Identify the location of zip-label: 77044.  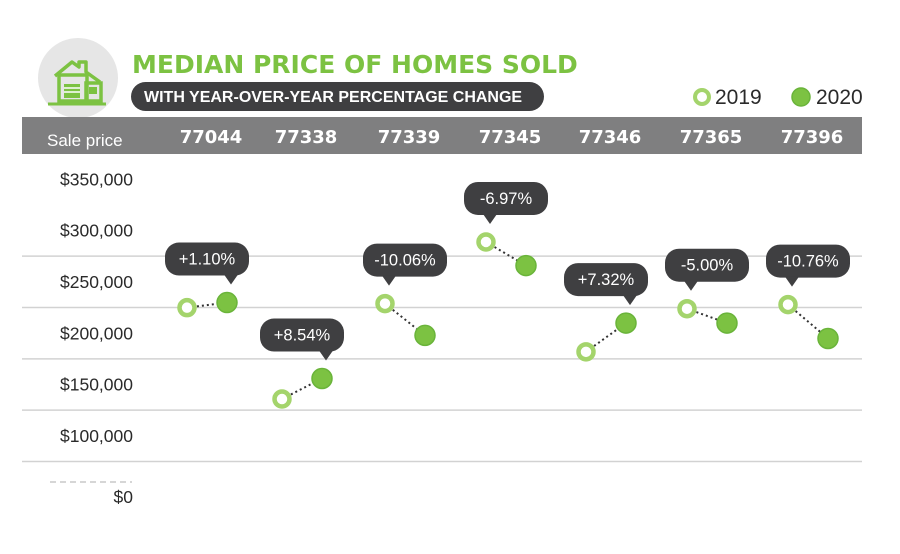
(211, 137).